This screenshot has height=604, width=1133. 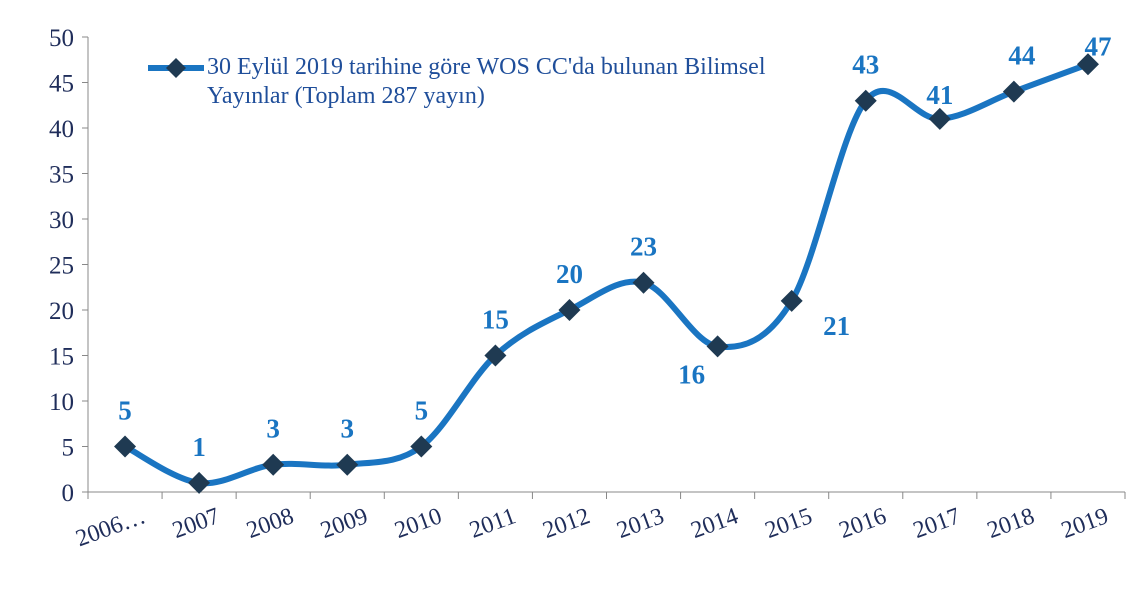 I want to click on x-tick-label: 2014, so click(x=715, y=523).